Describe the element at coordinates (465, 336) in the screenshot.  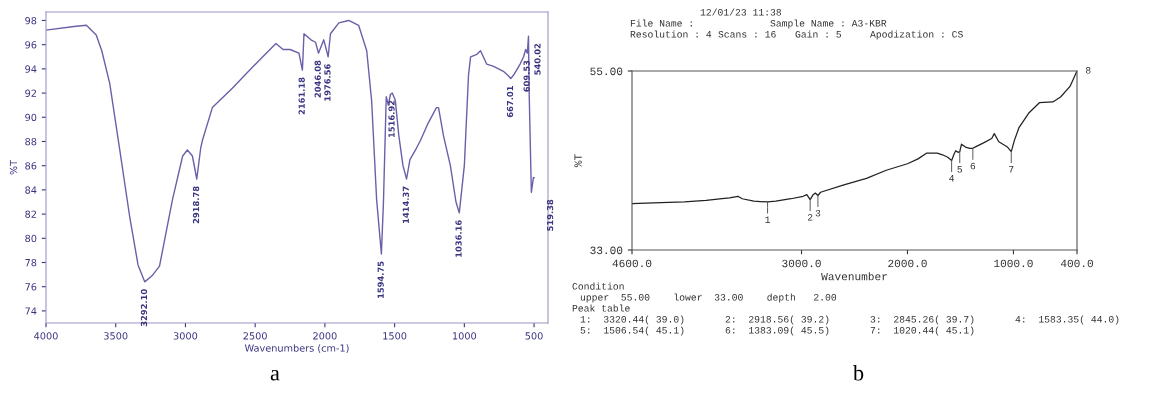
I see `x-tick-label: 1000` at that location.